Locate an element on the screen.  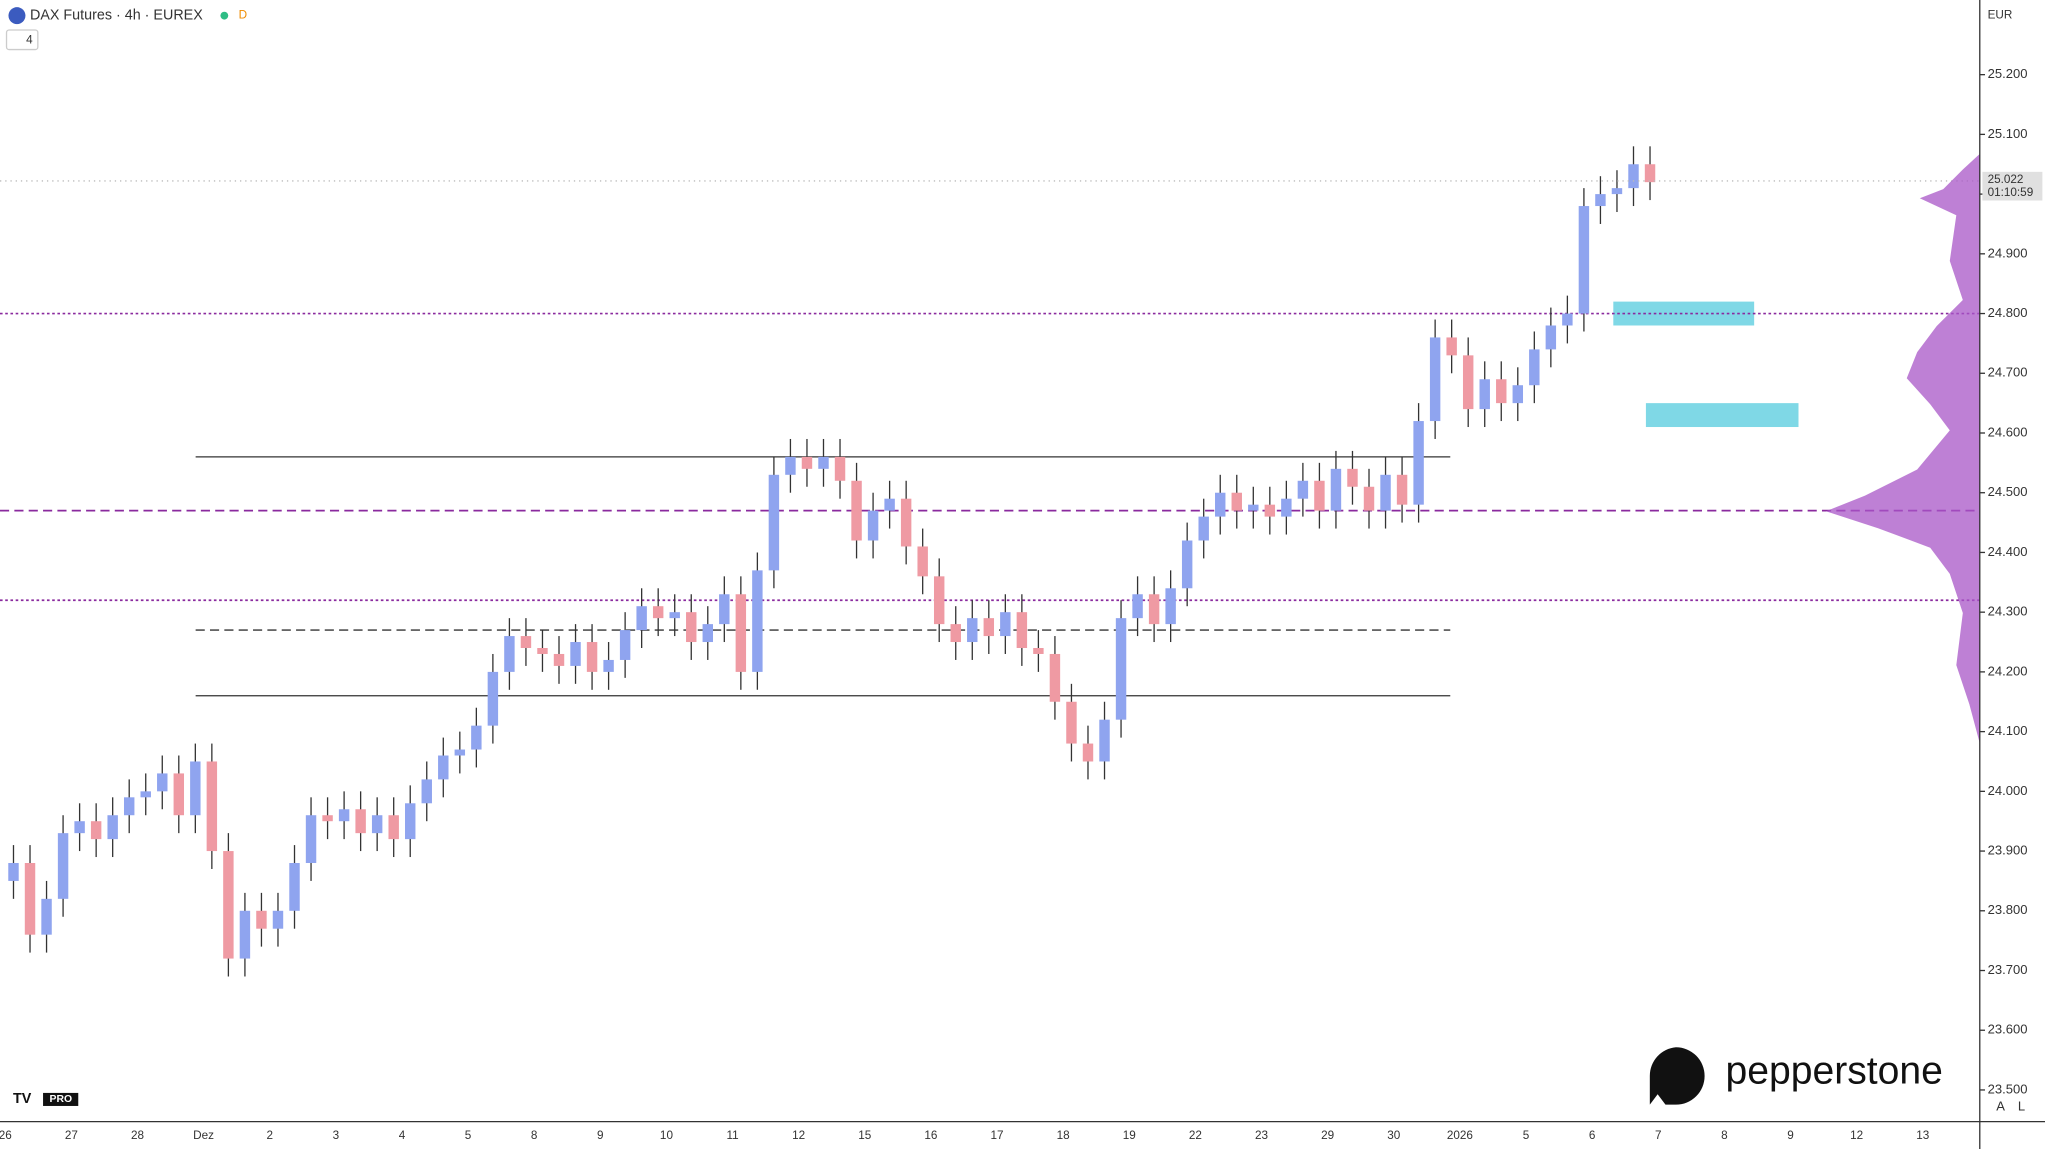
zone is located at coordinates (1722, 415).